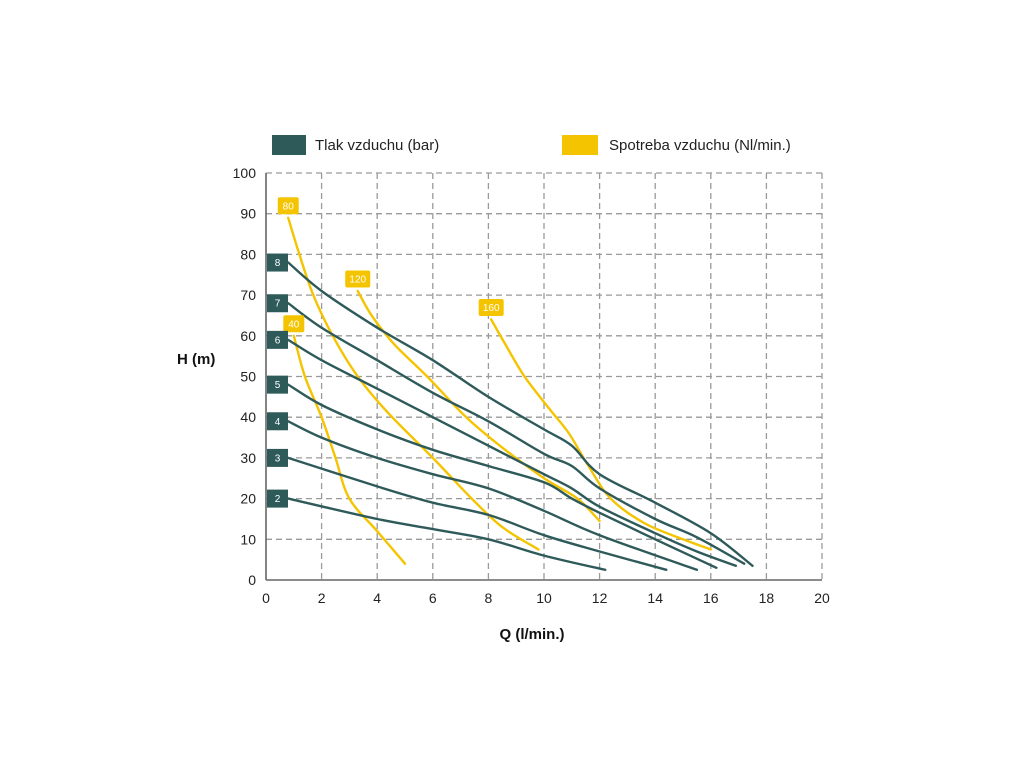  What do you see at coordinates (532, 634) in the screenshot?
I see `x-axis-title: Q (l/min.)` at bounding box center [532, 634].